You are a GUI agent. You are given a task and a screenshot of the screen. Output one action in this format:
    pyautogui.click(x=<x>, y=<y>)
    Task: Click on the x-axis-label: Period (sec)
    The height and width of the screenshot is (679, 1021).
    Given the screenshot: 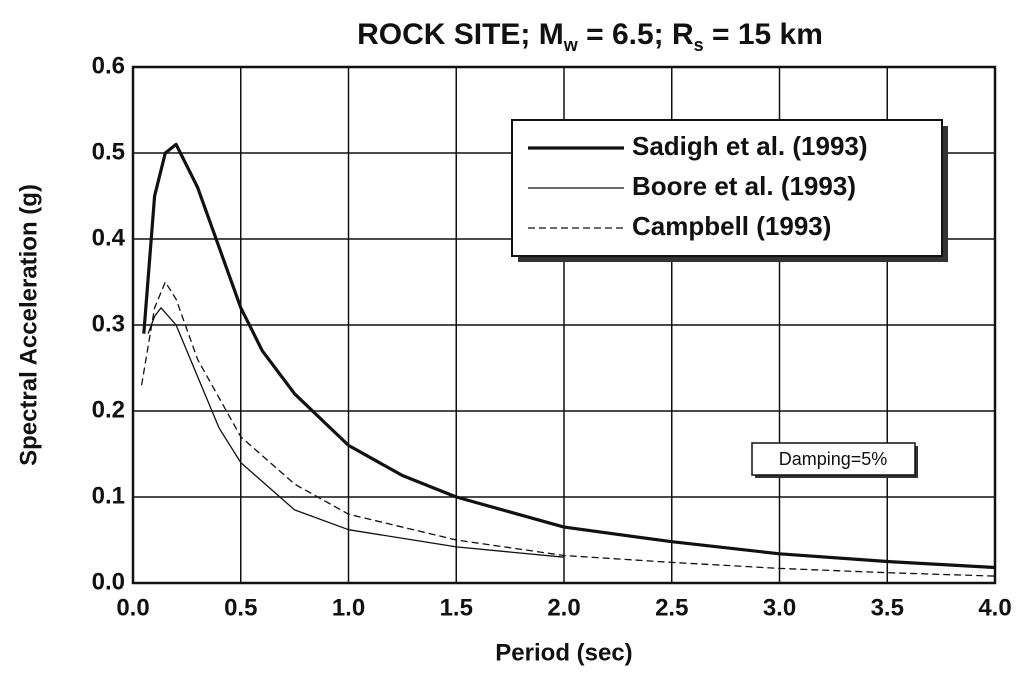 What is the action you would take?
    pyautogui.click(x=563, y=652)
    